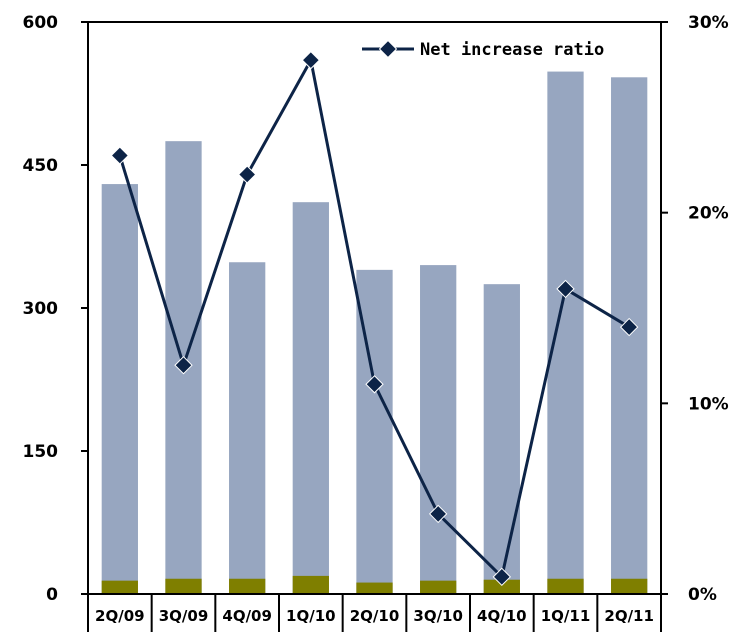  I want to click on legend-marker-swatch, so click(388, 49).